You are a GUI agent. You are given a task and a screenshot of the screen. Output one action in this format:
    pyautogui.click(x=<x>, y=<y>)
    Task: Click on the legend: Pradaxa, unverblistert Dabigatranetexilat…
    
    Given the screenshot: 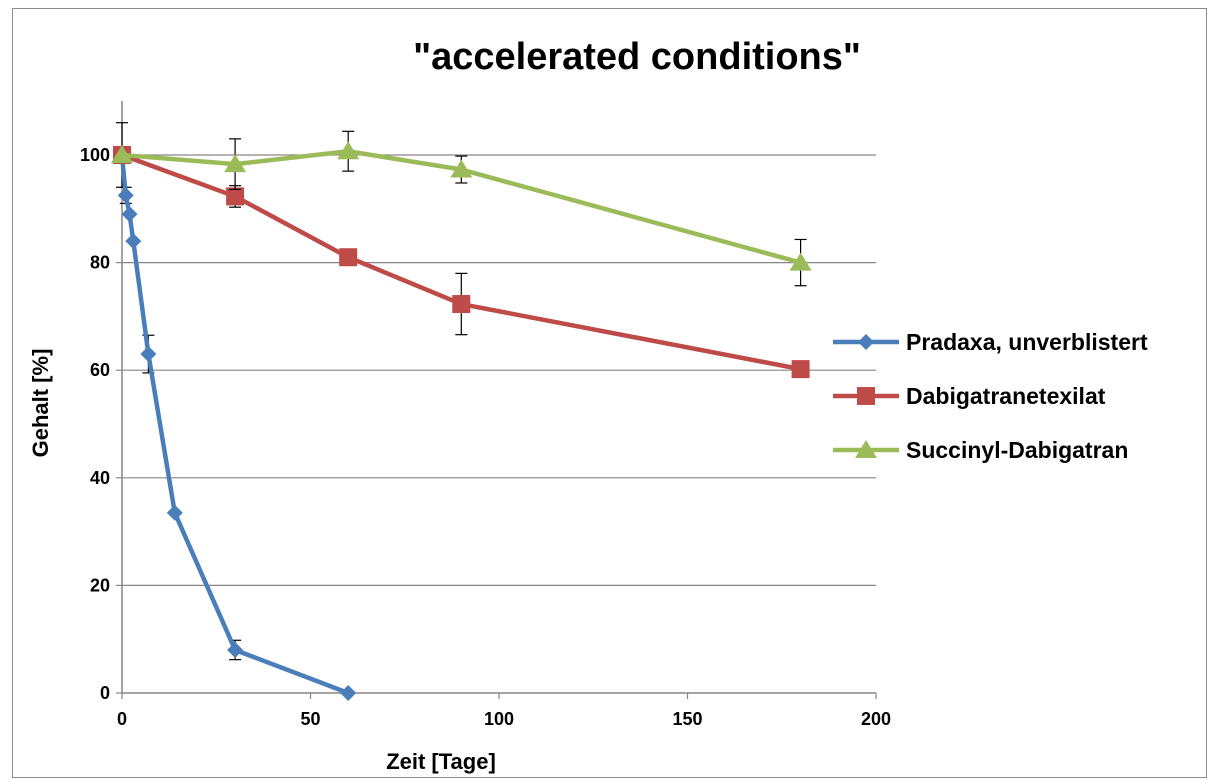 What is the action you would take?
    pyautogui.click(x=990, y=396)
    